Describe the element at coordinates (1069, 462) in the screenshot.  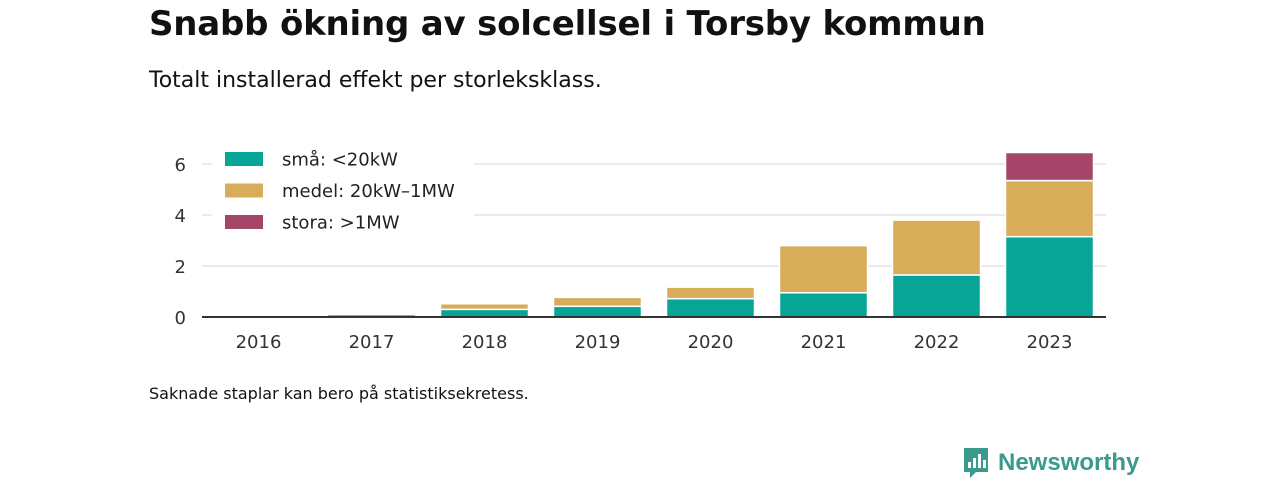
I see `brand-name: Newsworthy` at that location.